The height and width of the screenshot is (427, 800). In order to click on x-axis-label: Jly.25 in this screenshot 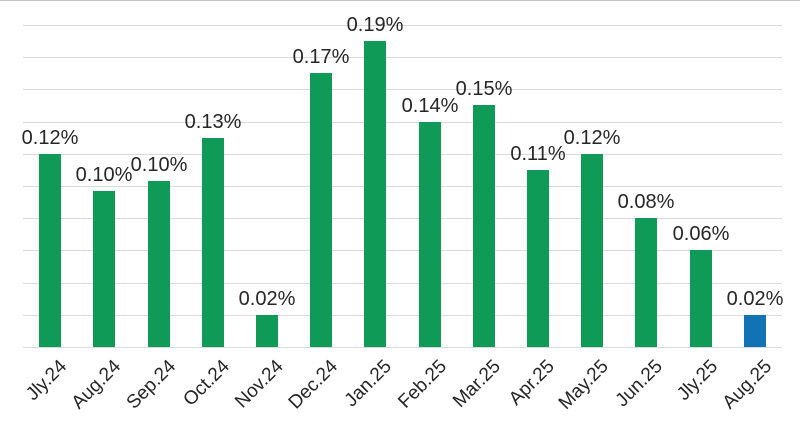, I will do `click(697, 380)`.